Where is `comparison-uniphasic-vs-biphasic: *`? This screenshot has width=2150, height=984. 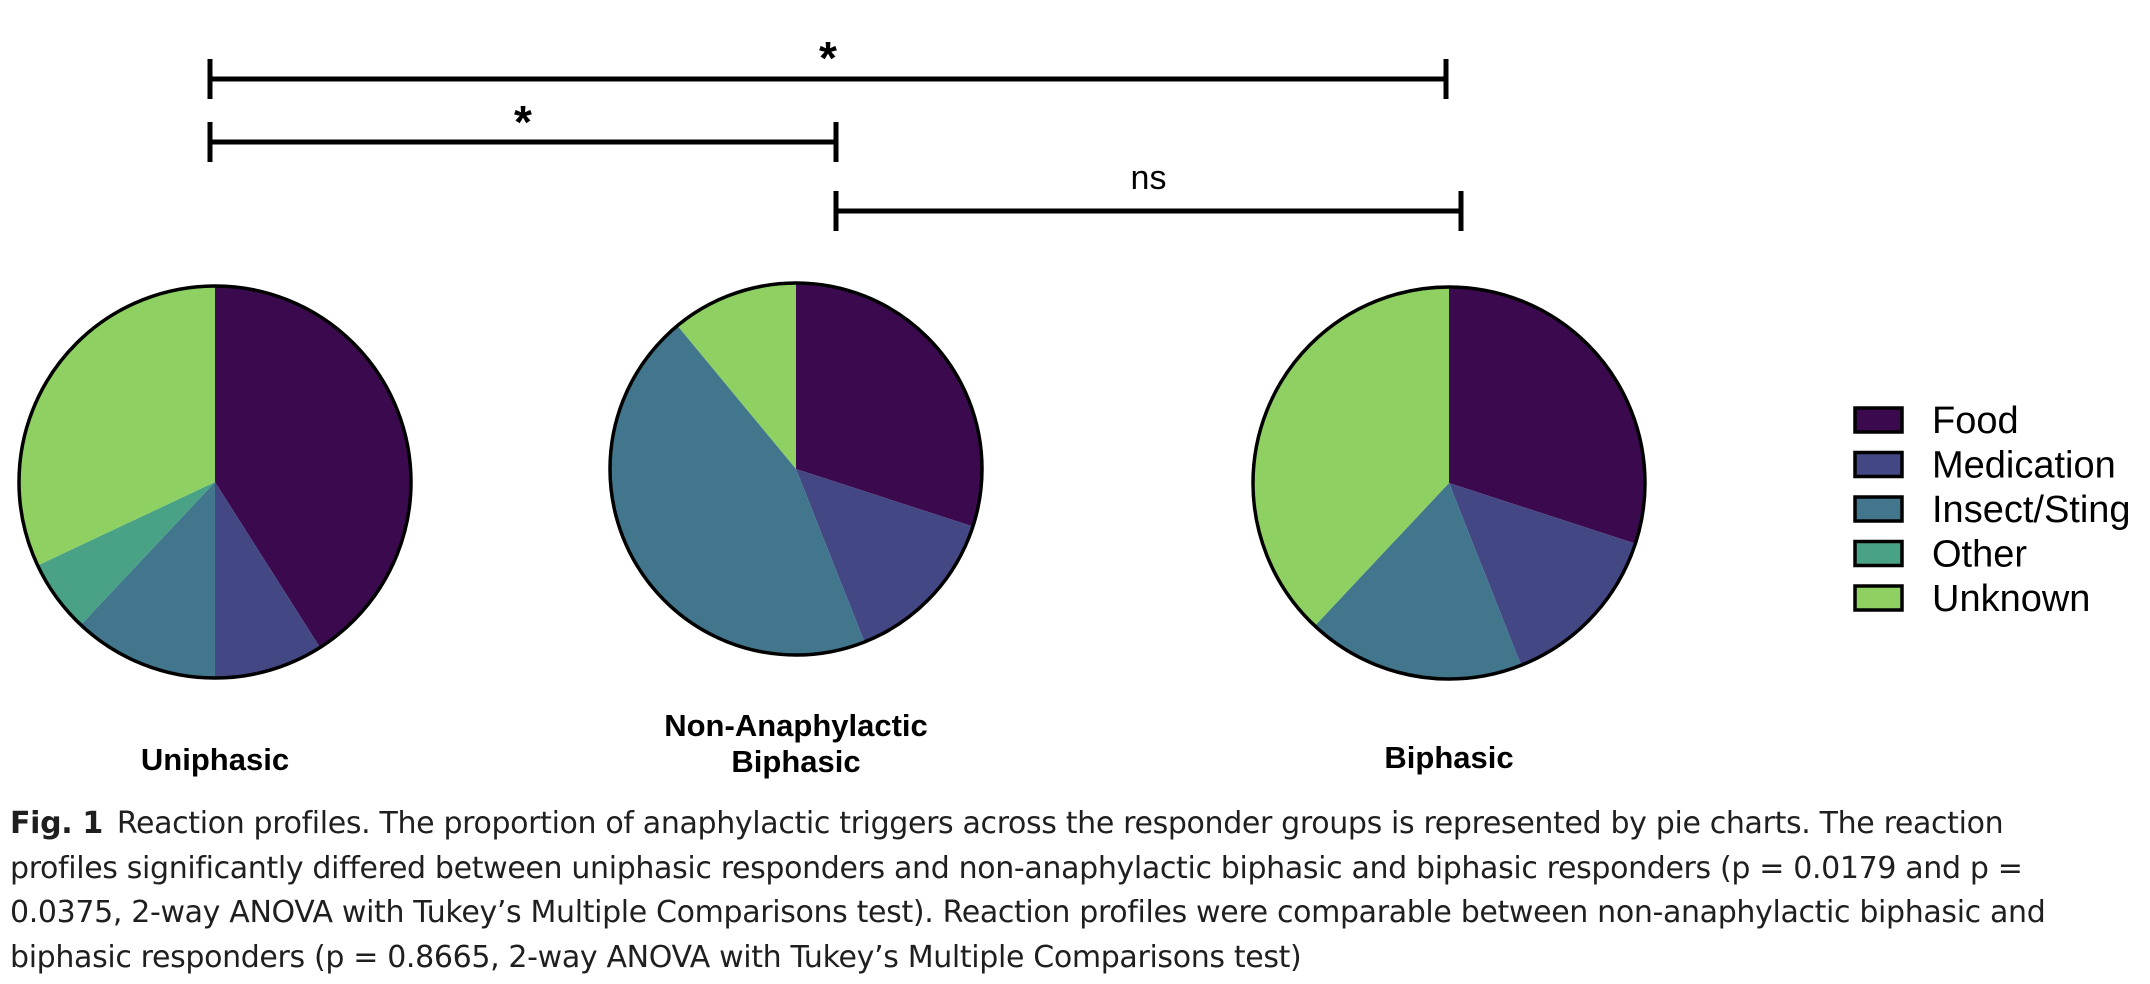
comparison-uniphasic-vs-biphasic: * is located at coordinates (828, 65).